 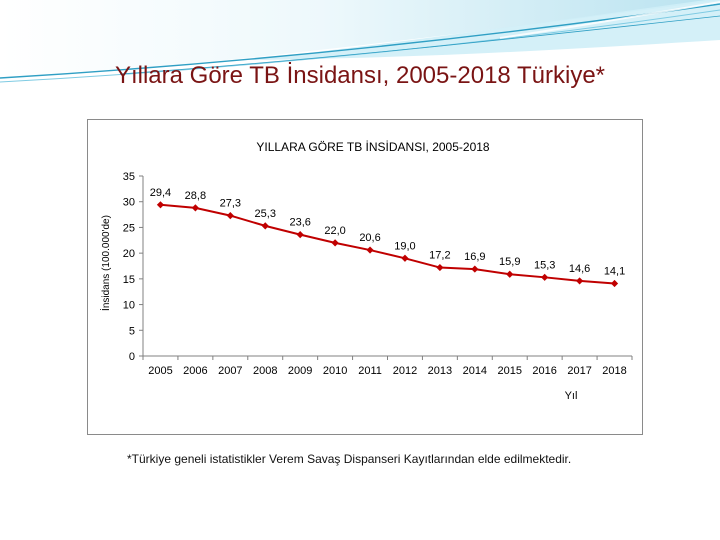 What do you see at coordinates (230, 371) in the screenshot?
I see `x-tick-label: 2007` at bounding box center [230, 371].